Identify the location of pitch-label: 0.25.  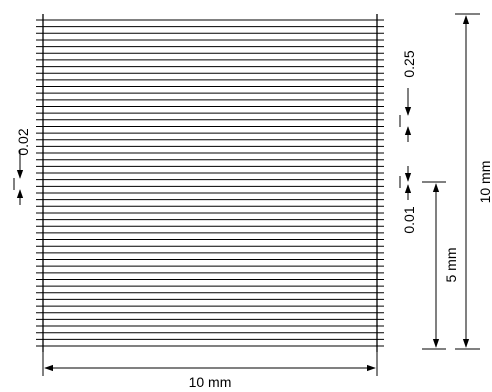
(409, 63).